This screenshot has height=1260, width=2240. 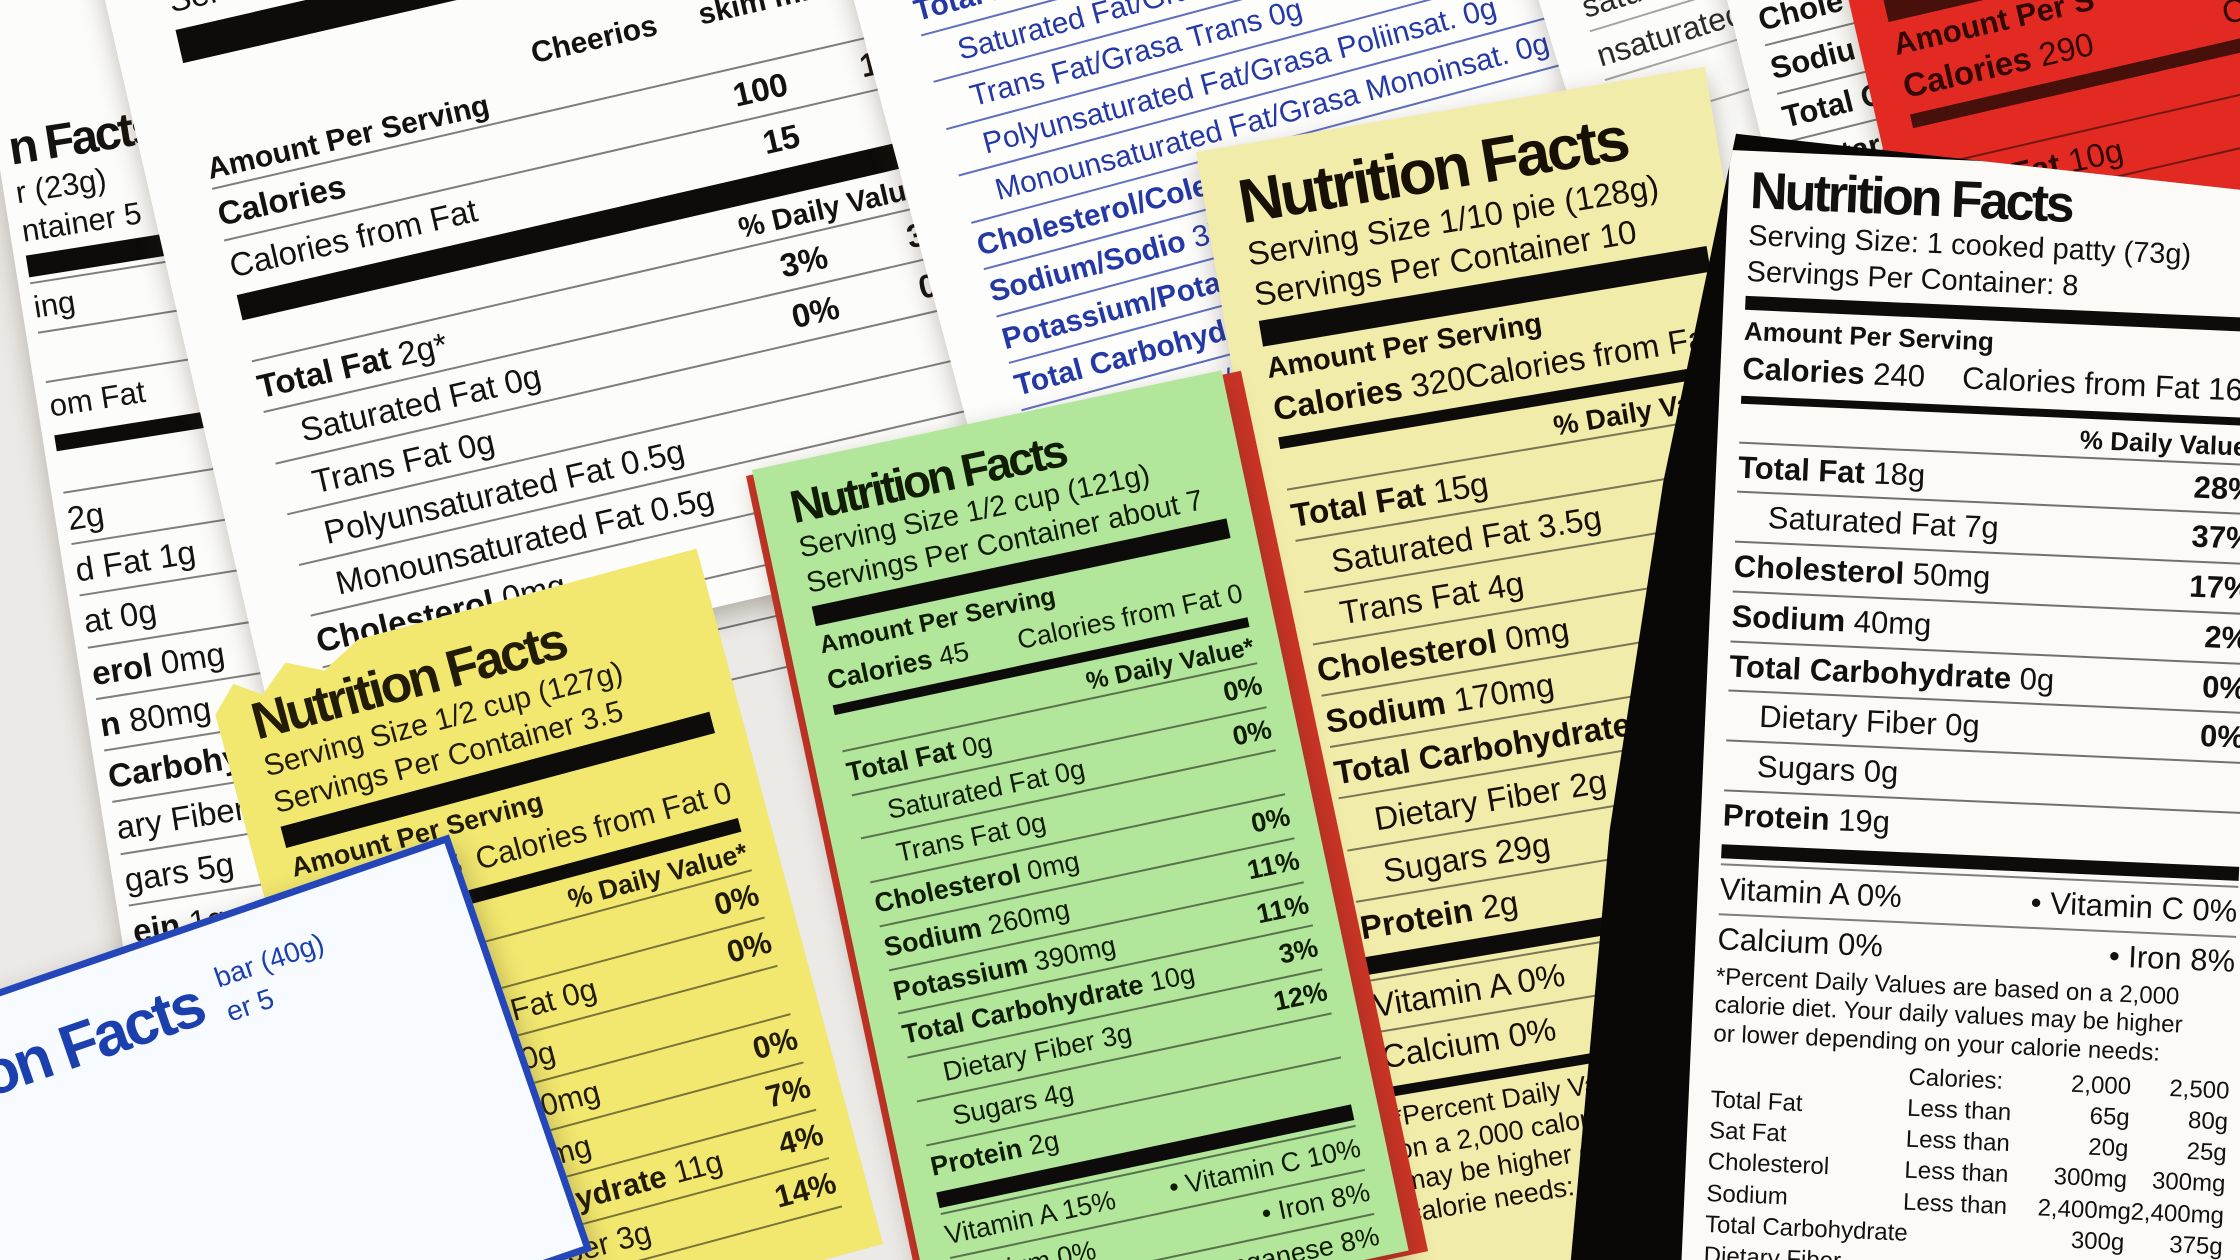 What do you see at coordinates (2229, 16) in the screenshot?
I see `calories-from-fat: Calories fro` at bounding box center [2229, 16].